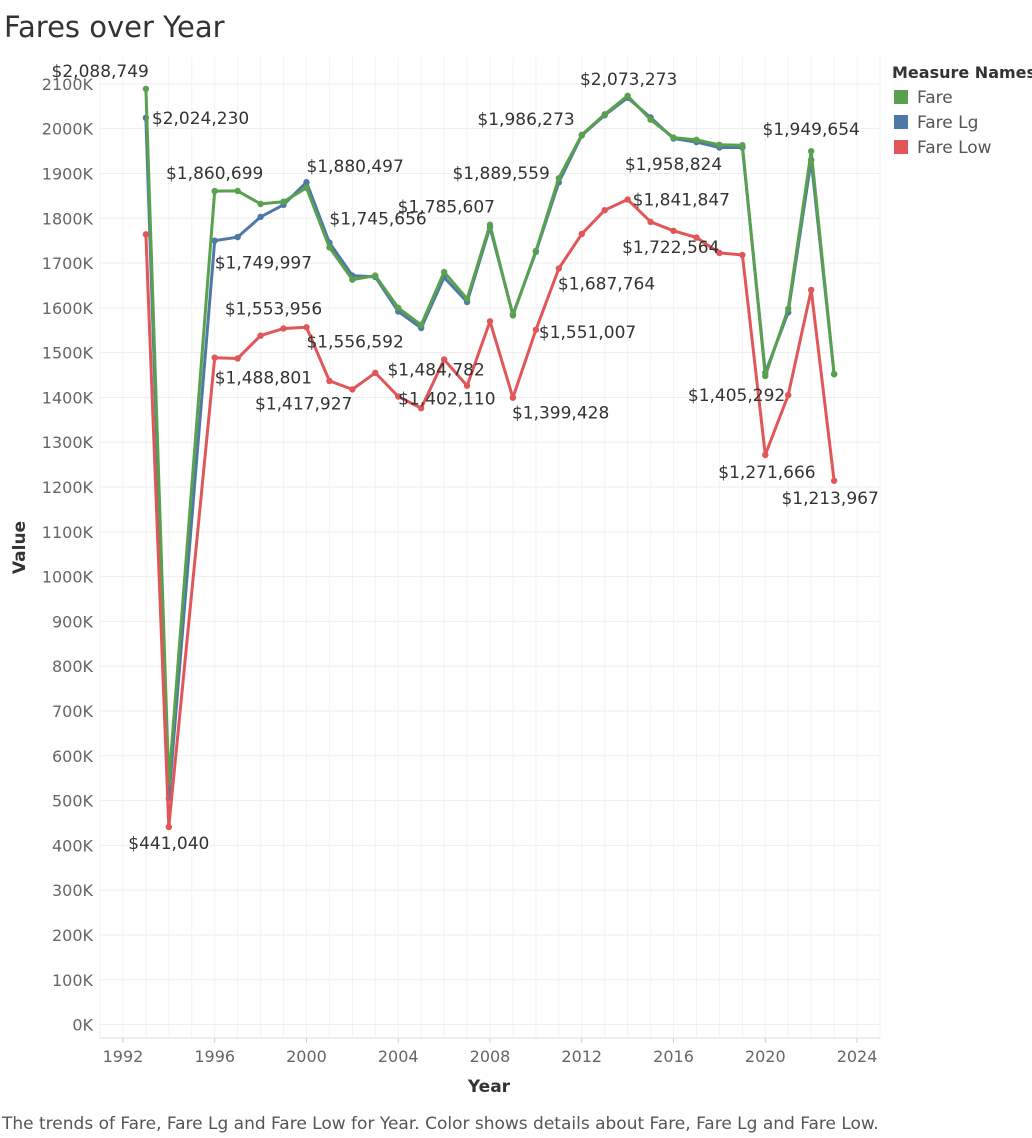  What do you see at coordinates (68, 487) in the screenshot?
I see `y-tick-label: 1200K` at bounding box center [68, 487].